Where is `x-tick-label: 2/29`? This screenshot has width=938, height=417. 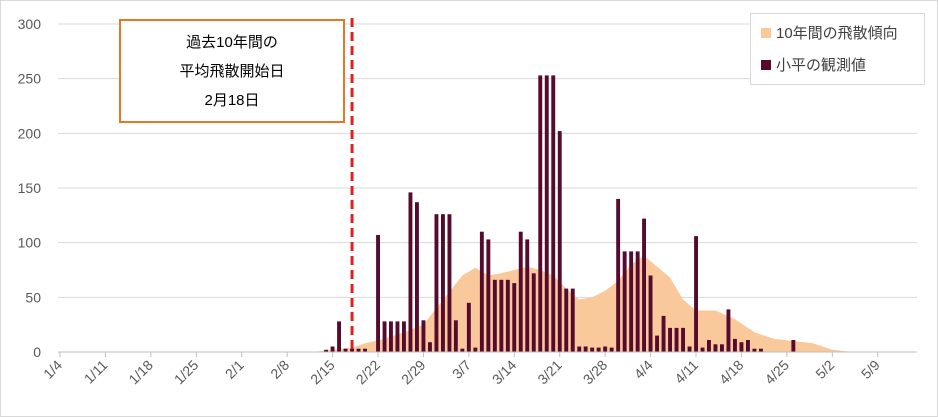 x-tick-label: 2/29 is located at coordinates (413, 372).